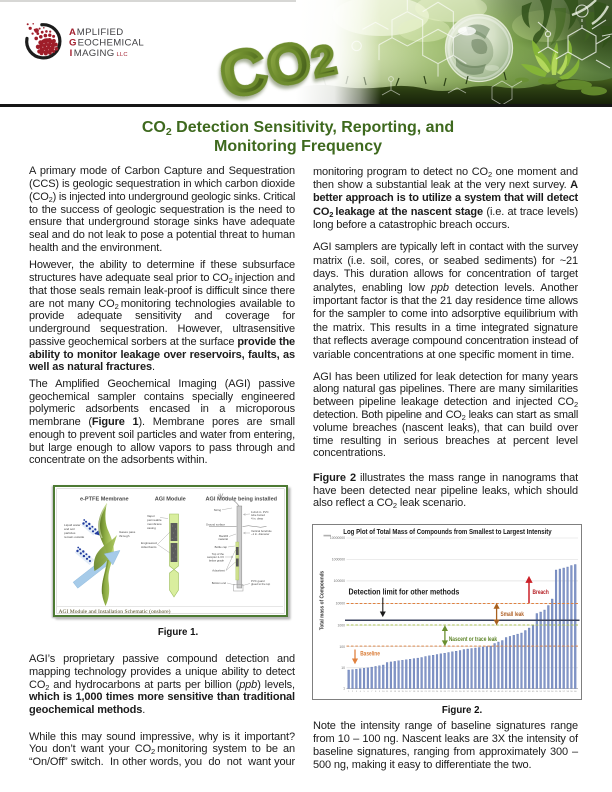  Describe the element at coordinates (540, 592) in the screenshot. I see `svg-text: Breach` at that location.